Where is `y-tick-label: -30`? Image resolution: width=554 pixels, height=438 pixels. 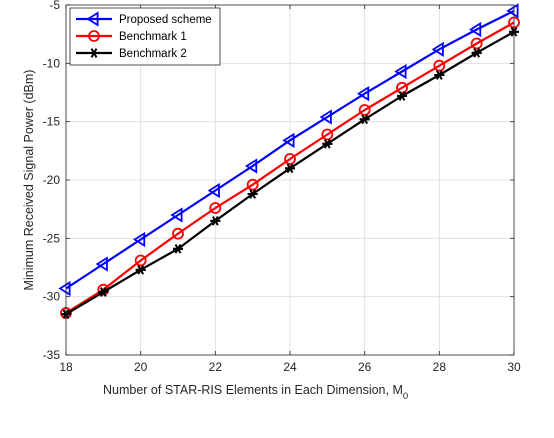 y-tick-label: -30 is located at coordinates (52, 297).